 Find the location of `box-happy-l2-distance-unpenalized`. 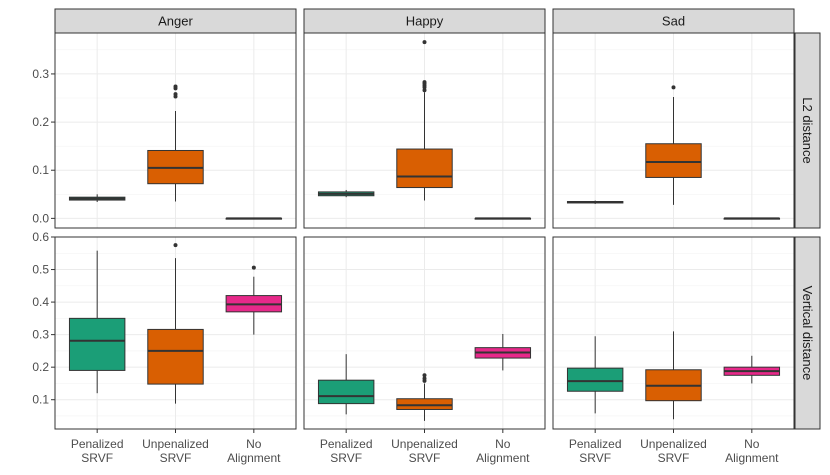

box-happy-l2-distance-unpenalized is located at coordinates (424, 168).